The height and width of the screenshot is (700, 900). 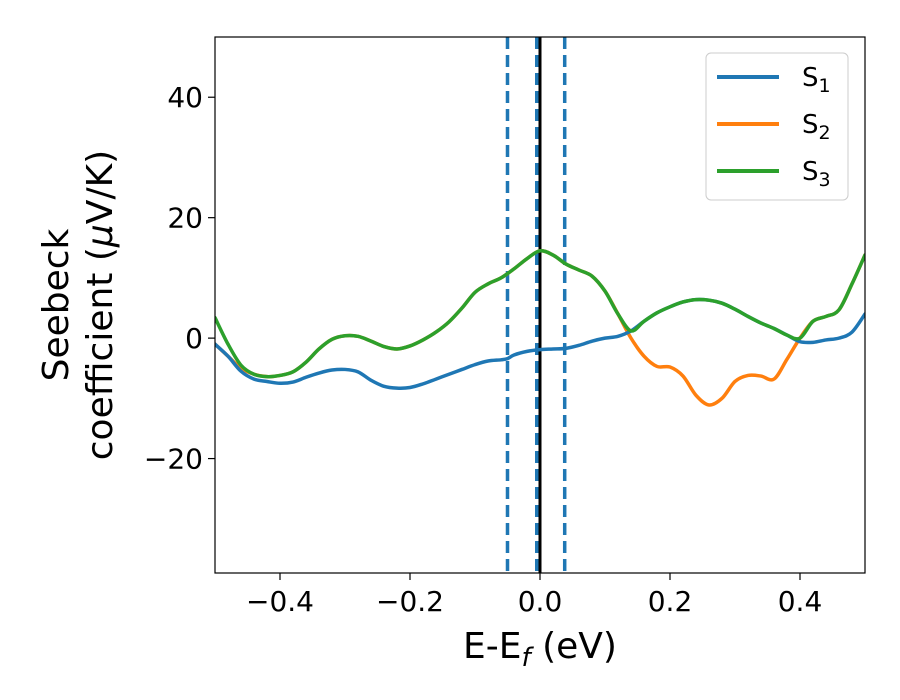 What do you see at coordinates (78, 305) in the screenshot?
I see `y-axis-title: Seebeck coefficient (μV/K)` at bounding box center [78, 305].